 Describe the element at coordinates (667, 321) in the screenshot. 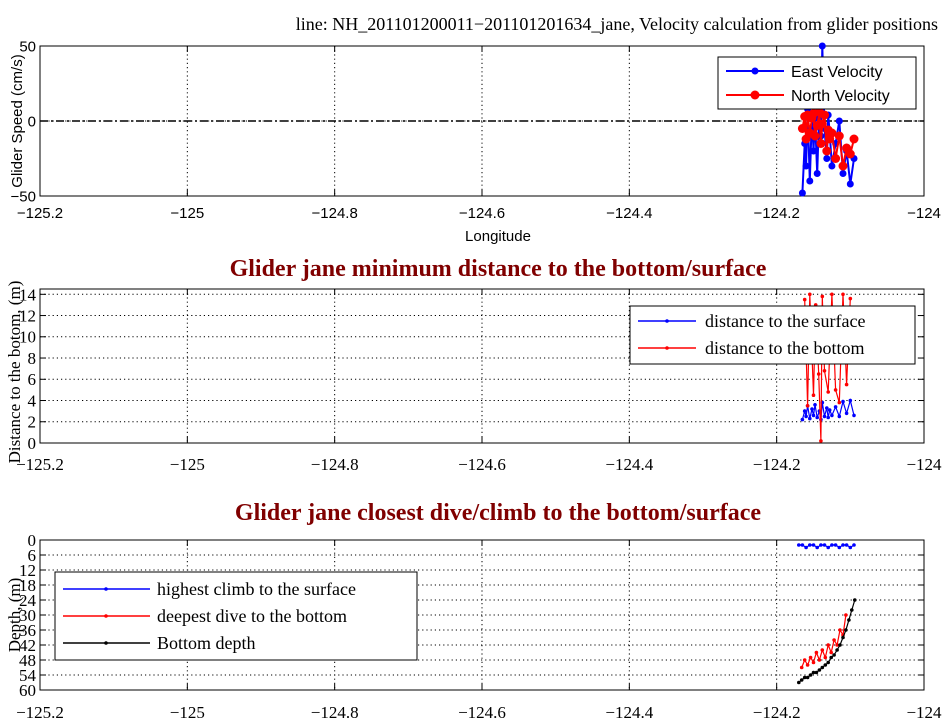

I see `legend-distance-surface-marker` at that location.